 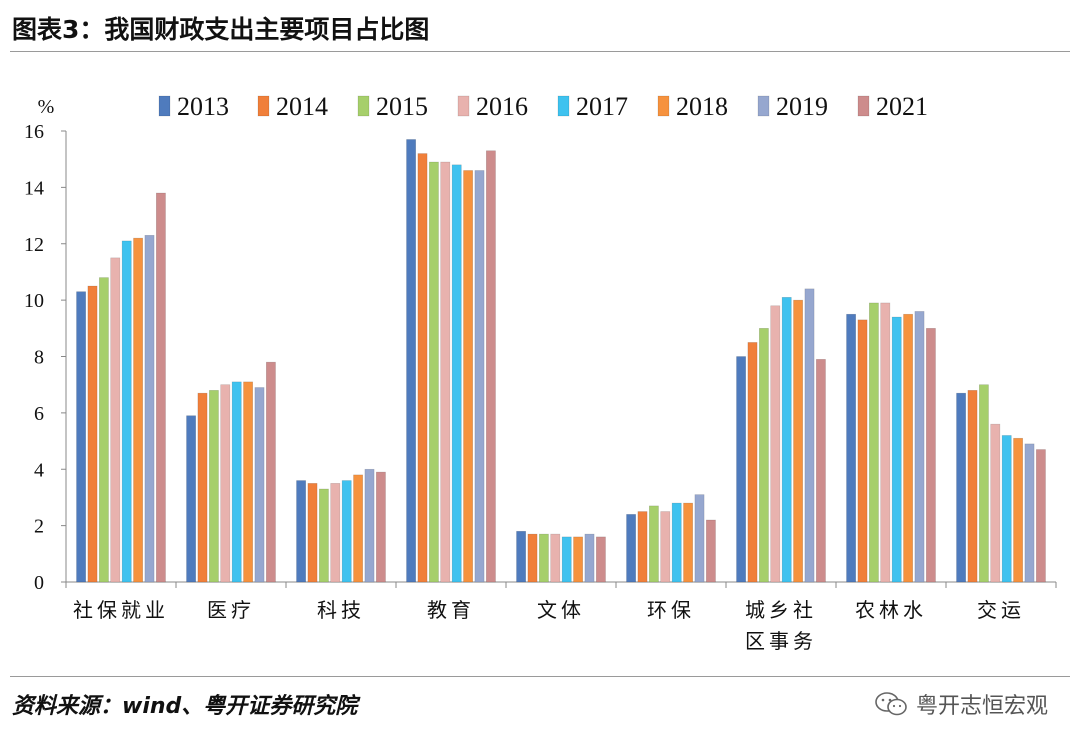 I want to click on x-tick-label: 科技, so click(x=341, y=610).